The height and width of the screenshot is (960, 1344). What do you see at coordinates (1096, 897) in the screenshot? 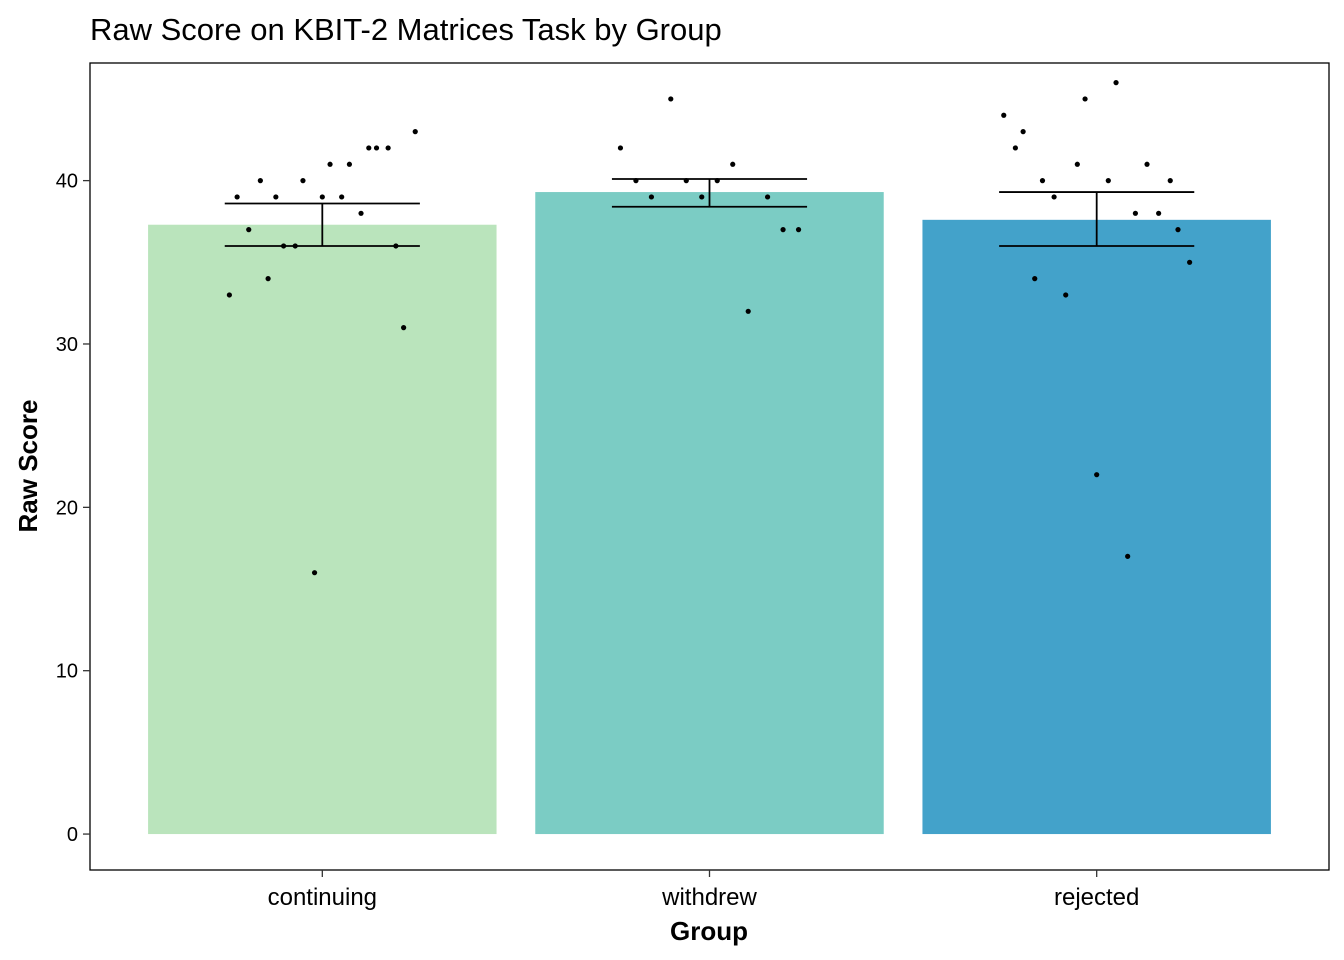
I see `x-tick-label-rejected: rejected` at bounding box center [1096, 897].